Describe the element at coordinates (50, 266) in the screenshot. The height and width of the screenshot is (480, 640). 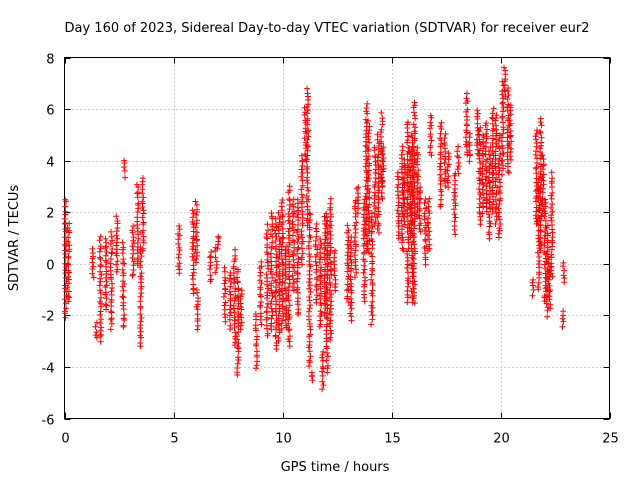
I see `y-tick-label: 0` at that location.